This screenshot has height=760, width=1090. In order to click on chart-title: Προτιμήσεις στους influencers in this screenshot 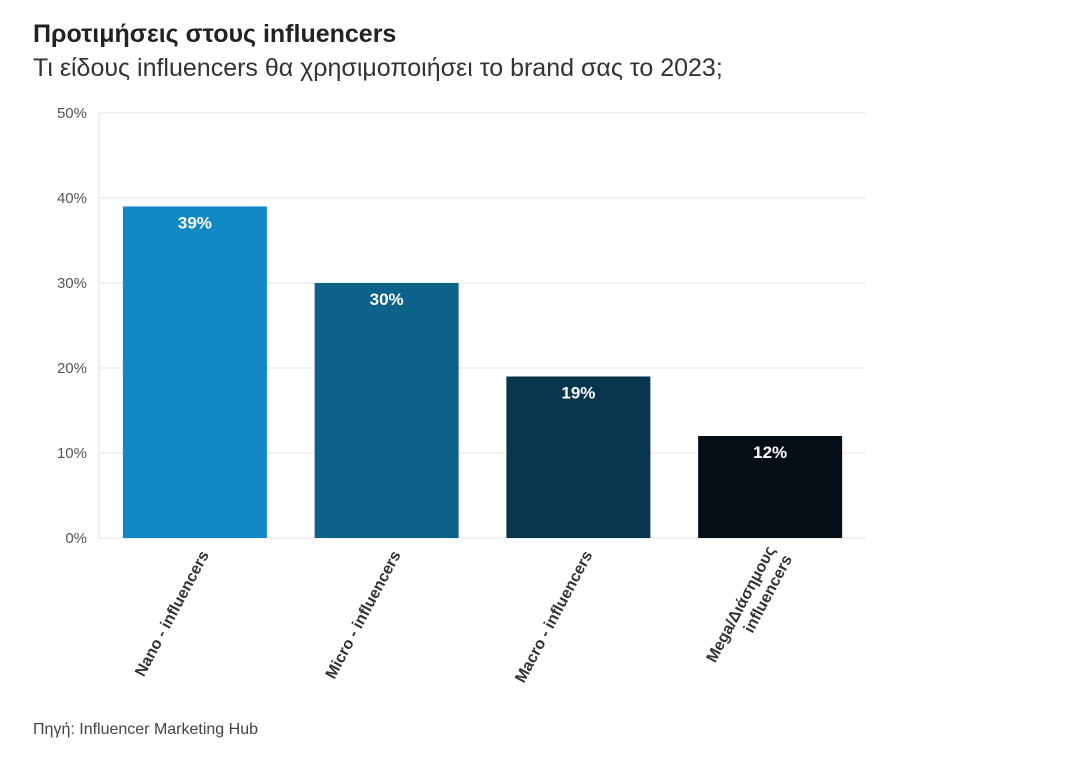, I will do `click(215, 34)`.